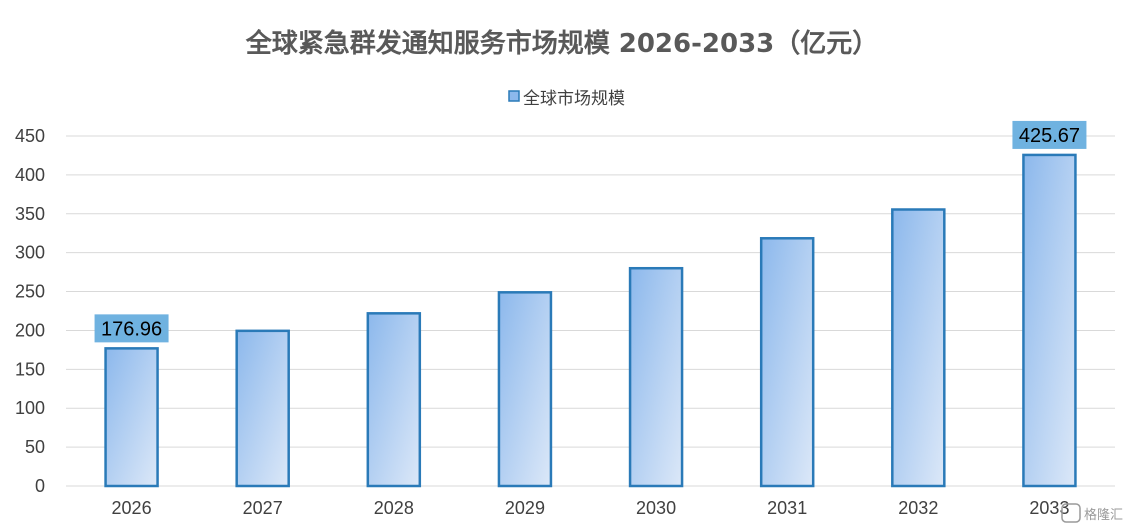  Describe the element at coordinates (394, 400) in the screenshot. I see `bar-2028` at that location.